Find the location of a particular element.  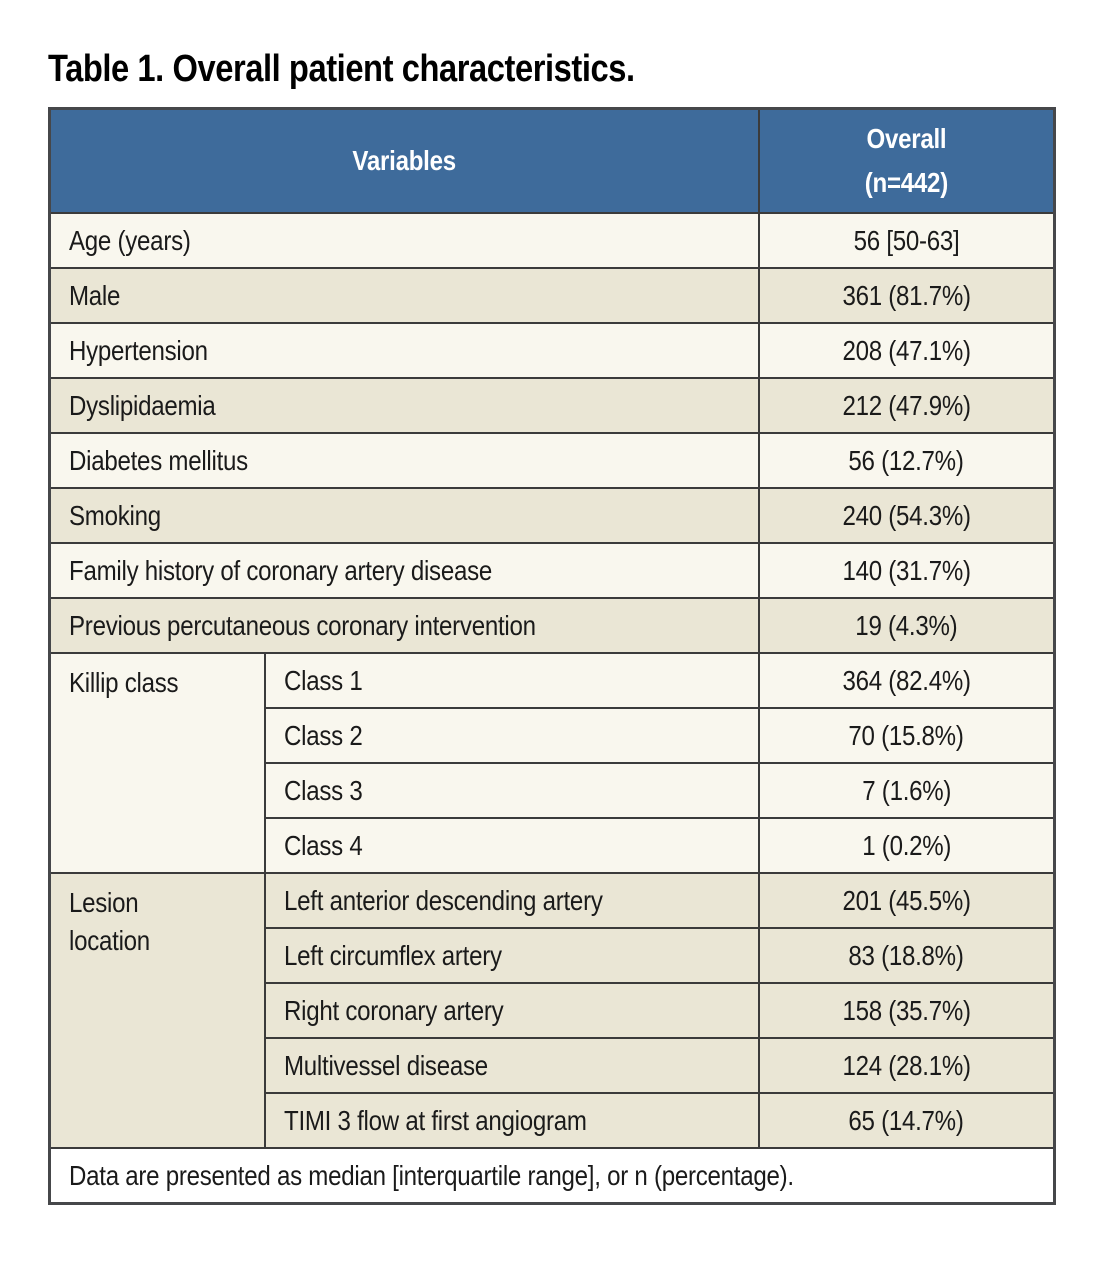

sub-row-label: Left circumflex artery is located at coordinates (511, 955).